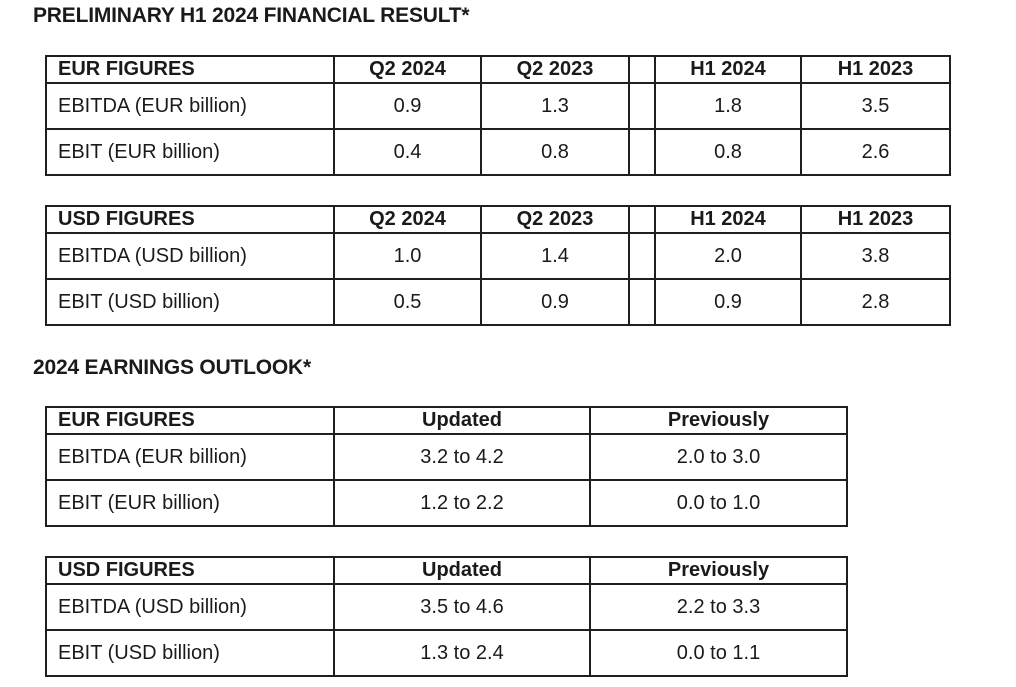  Describe the element at coordinates (407, 302) in the screenshot. I see `table-cell: 0.5` at that location.